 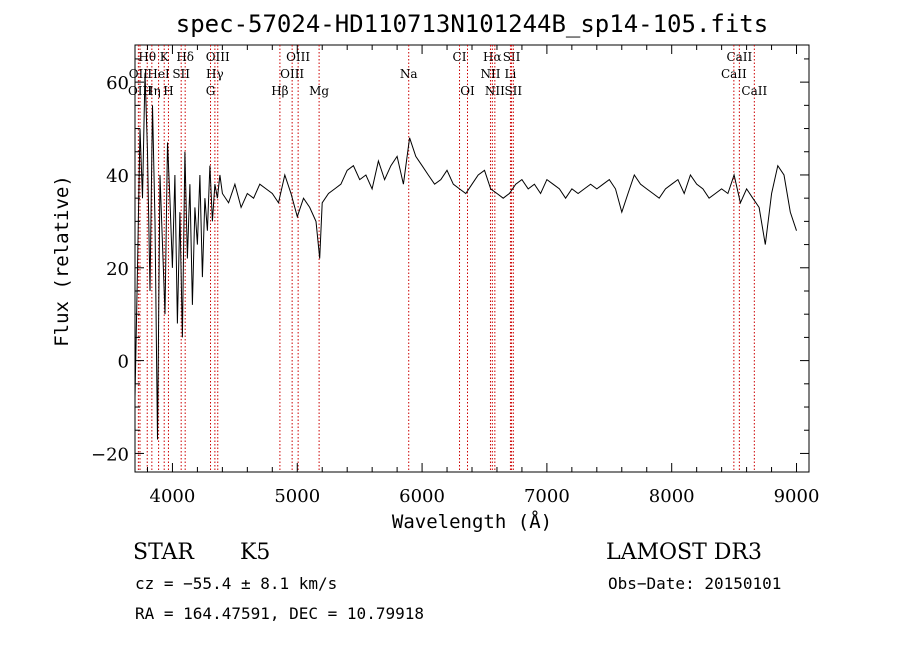 What do you see at coordinates (460, 57) in the screenshot?
I see `line-label-5: CI` at bounding box center [460, 57].